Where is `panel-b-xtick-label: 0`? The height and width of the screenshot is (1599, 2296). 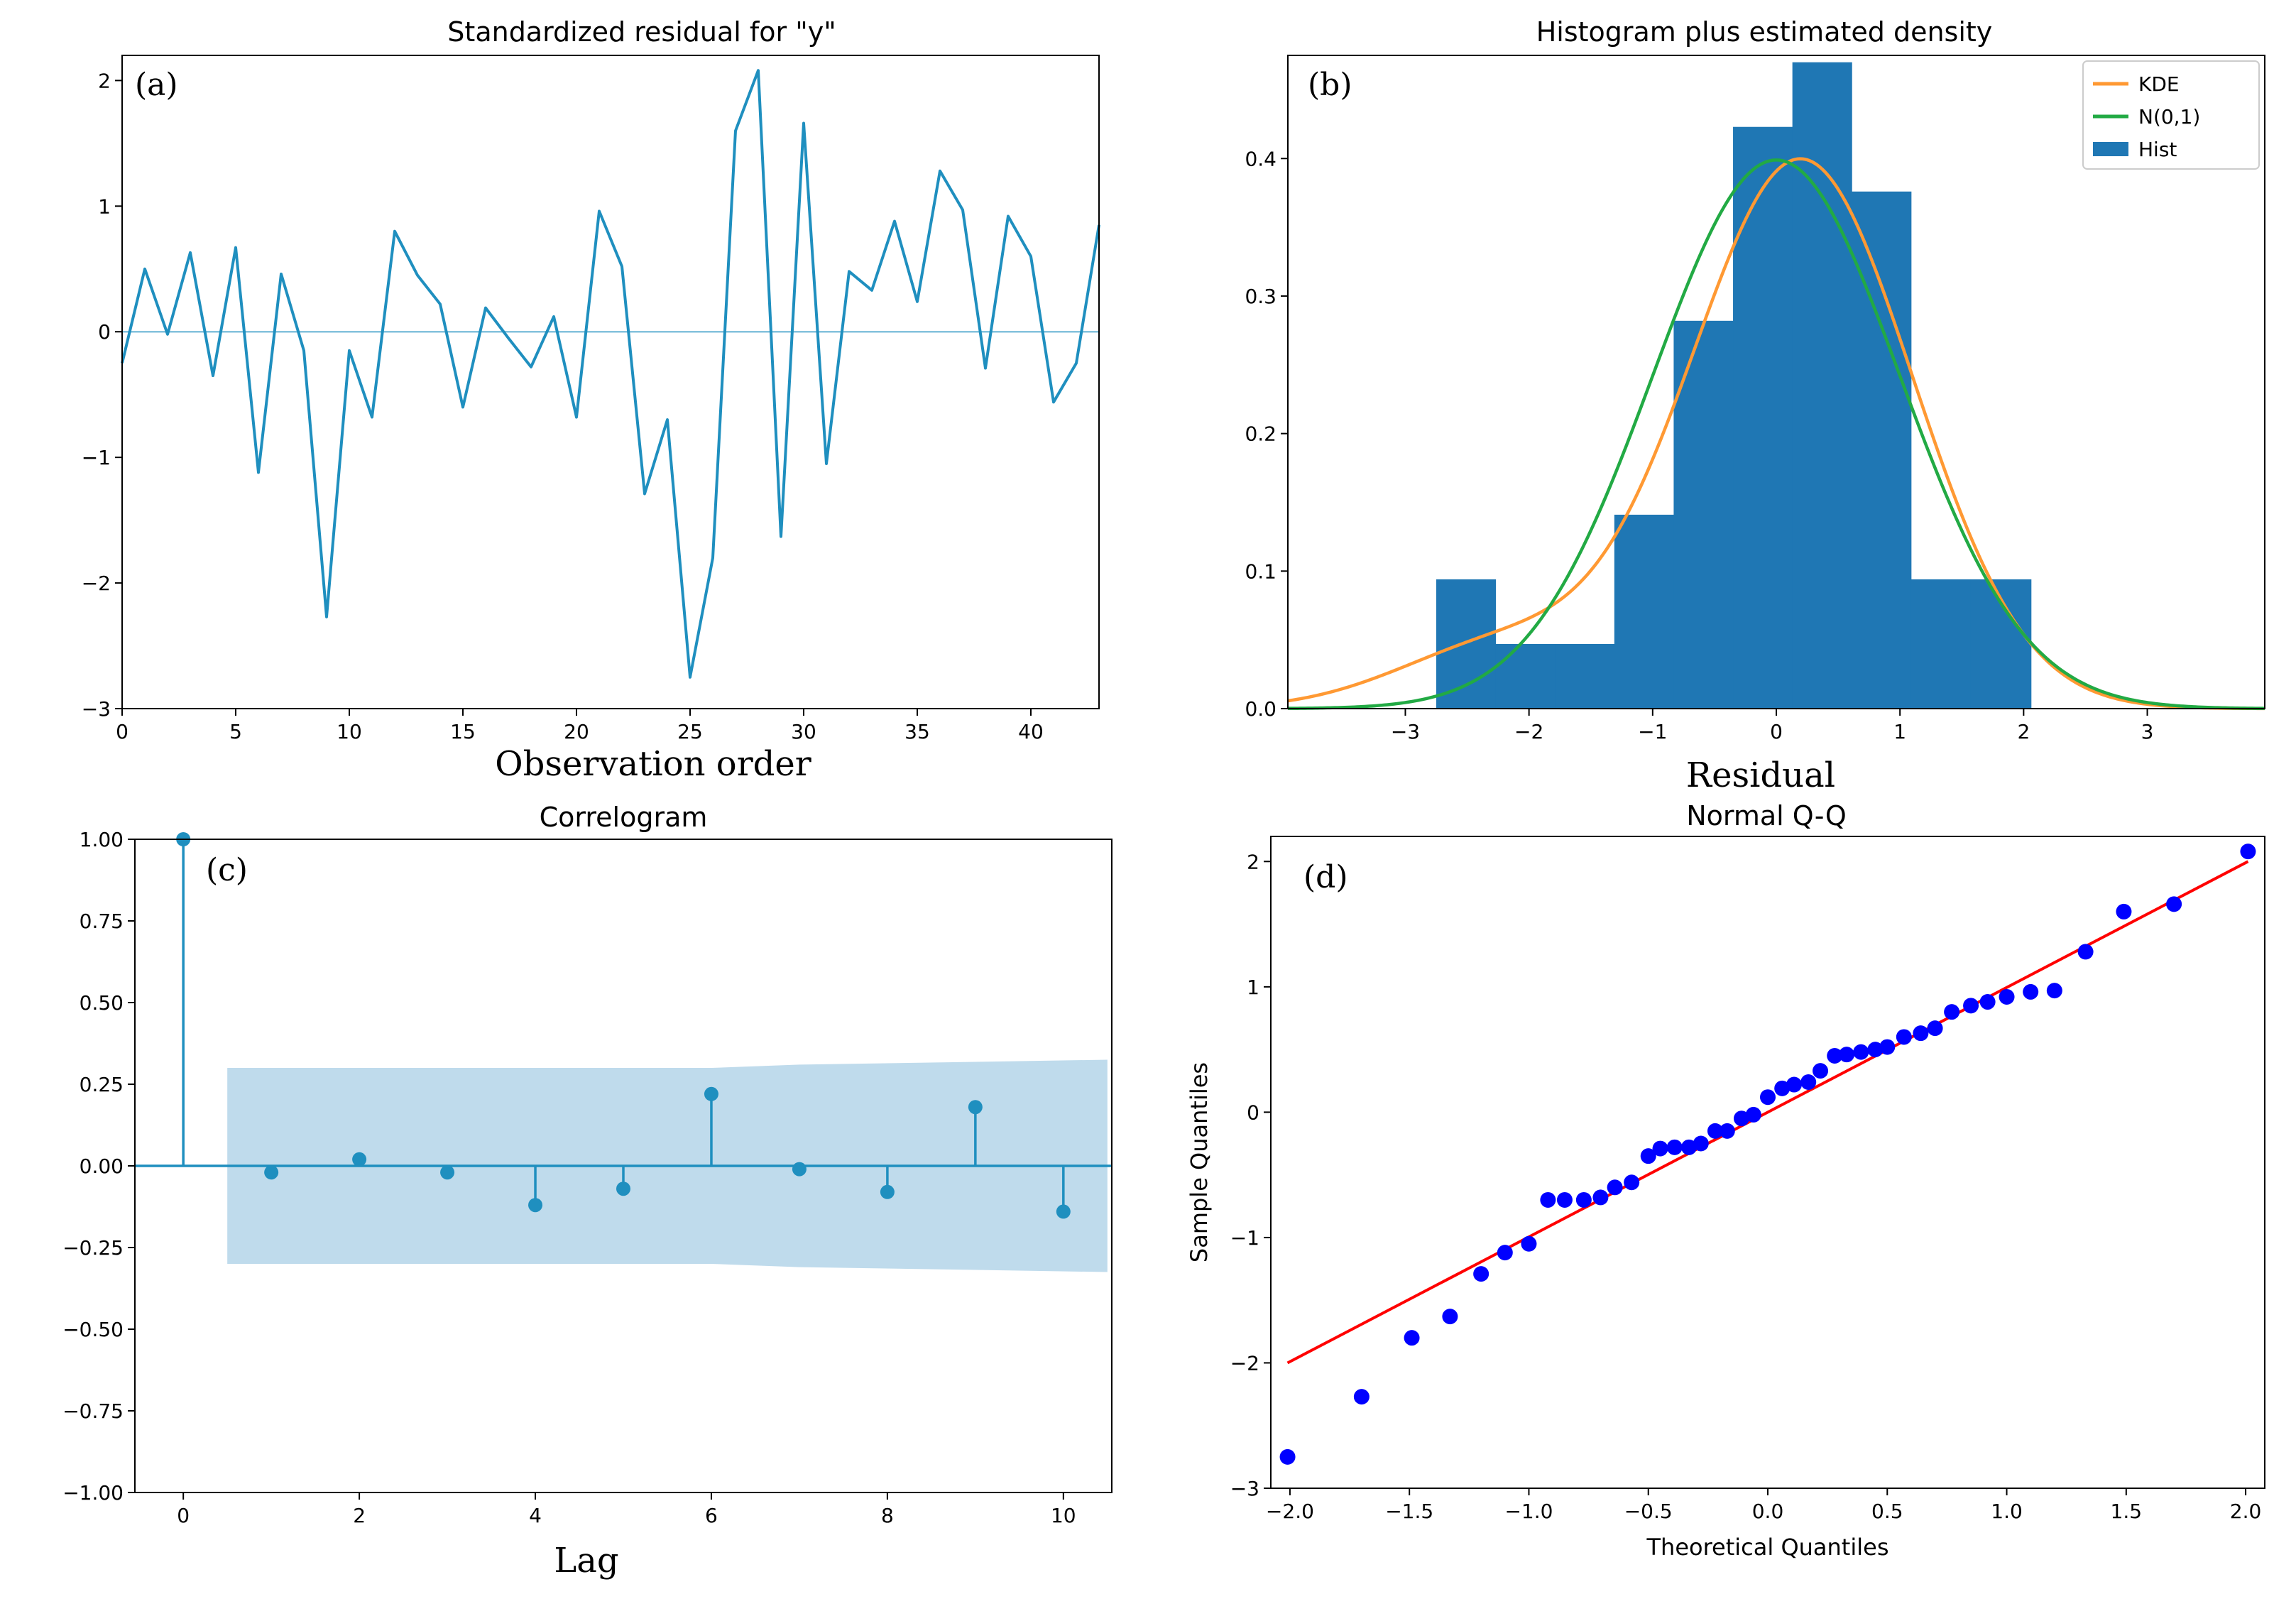
panel-b-xtick-label: 0 is located at coordinates (1776, 731).